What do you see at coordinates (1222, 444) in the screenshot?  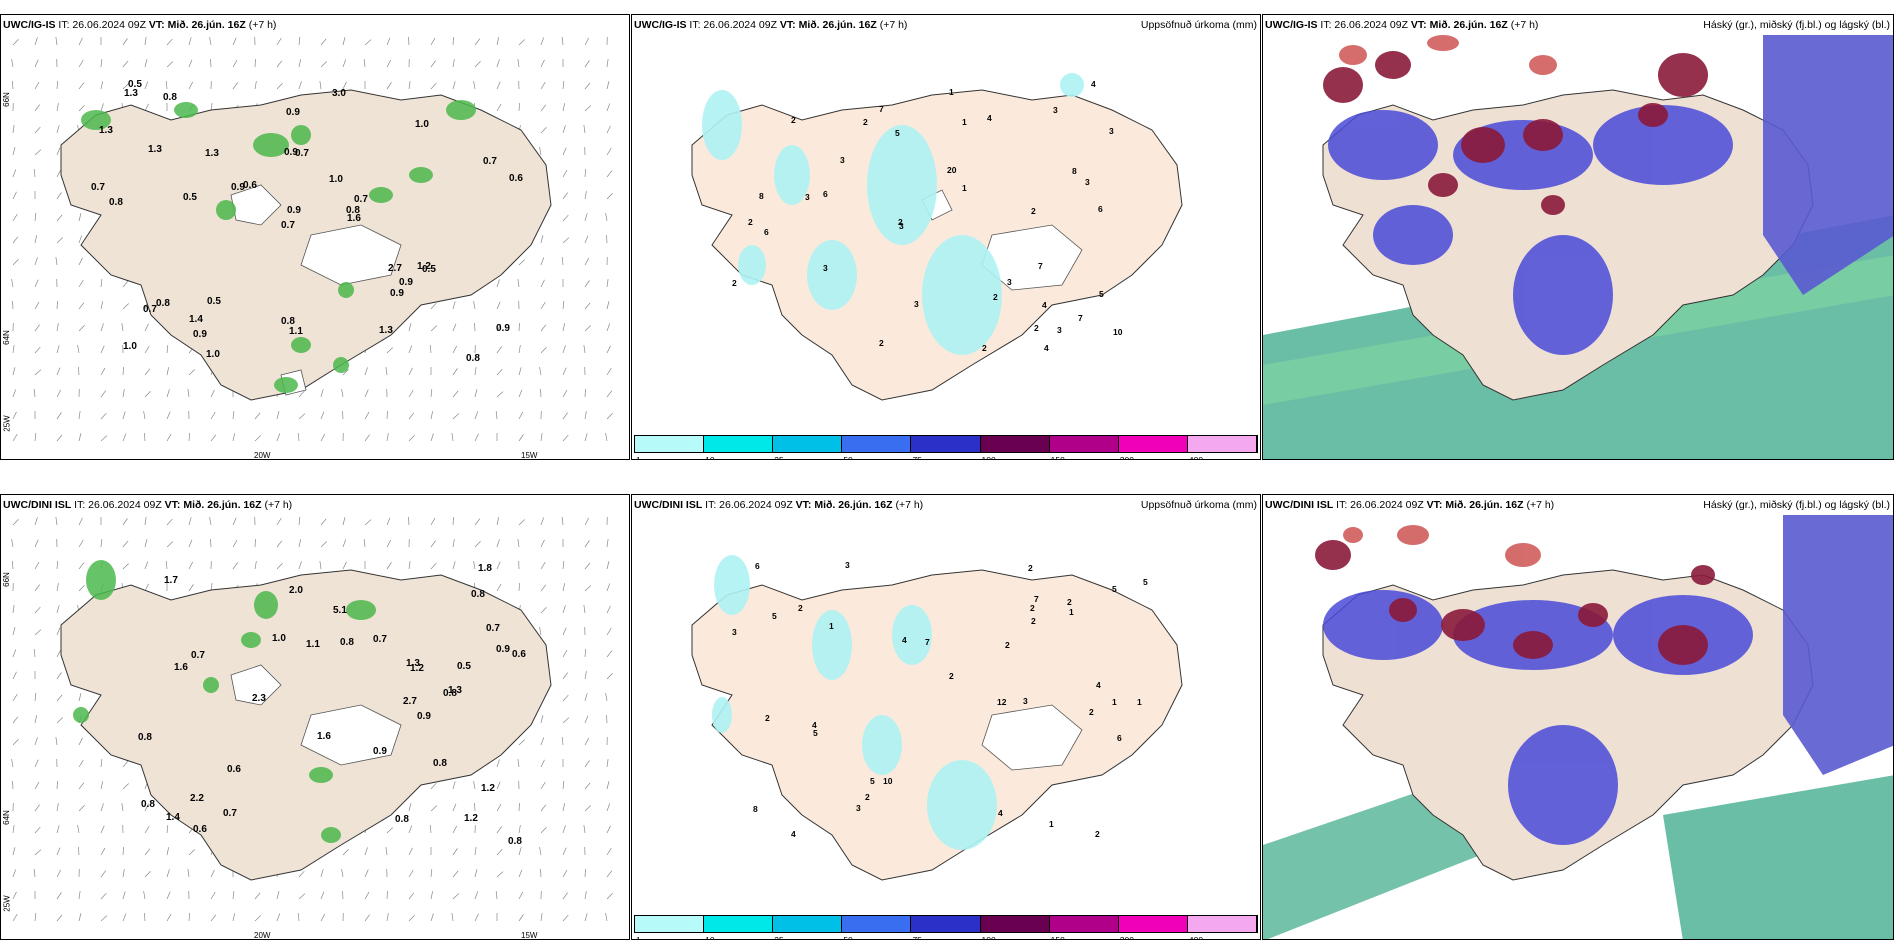 I see `colorbar-segment` at bounding box center [1222, 444].